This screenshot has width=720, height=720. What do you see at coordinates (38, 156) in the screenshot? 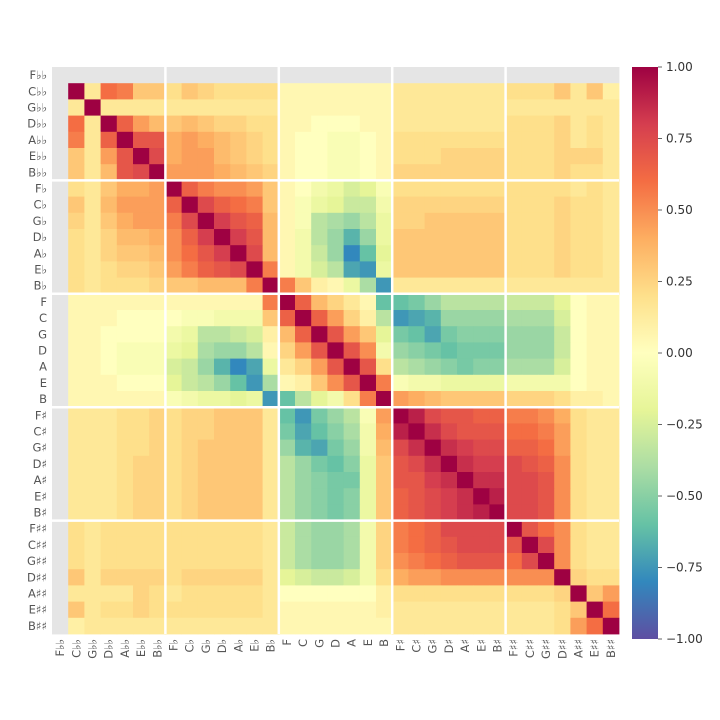
I see `y-tick-label: E♭♭` at bounding box center [38, 156].